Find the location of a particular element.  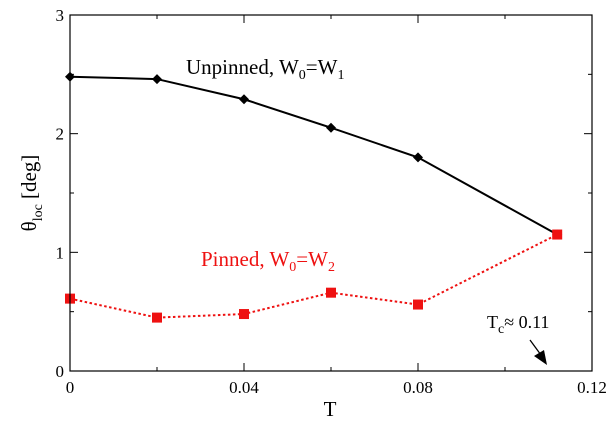

x-tick-label: 0.12 is located at coordinates (592, 387).